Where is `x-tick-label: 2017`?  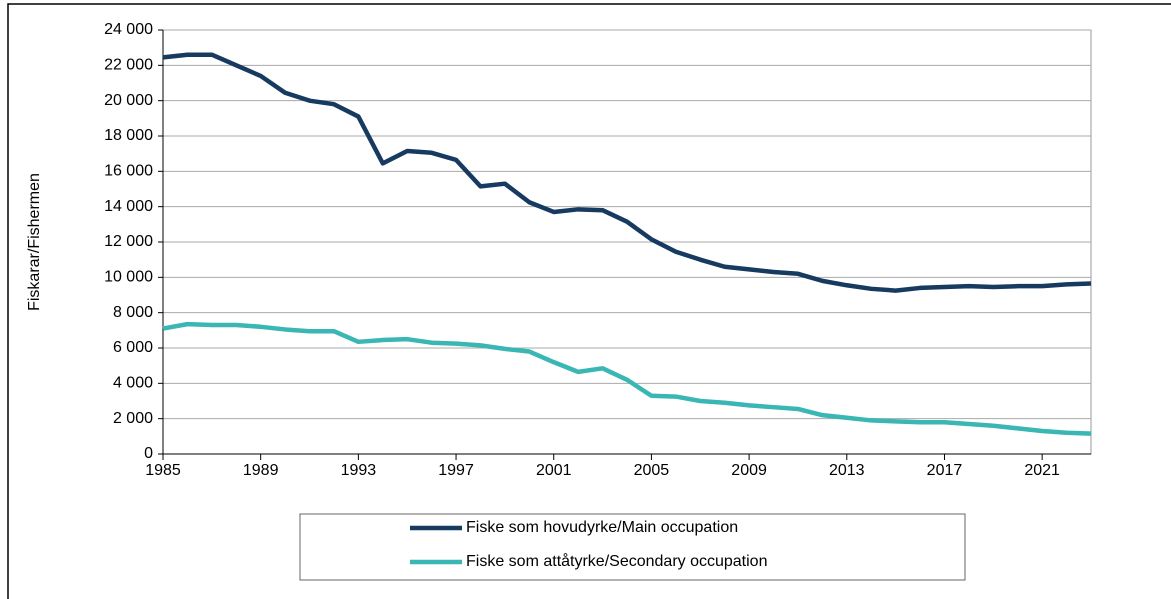
x-tick-label: 2017 is located at coordinates (945, 470).